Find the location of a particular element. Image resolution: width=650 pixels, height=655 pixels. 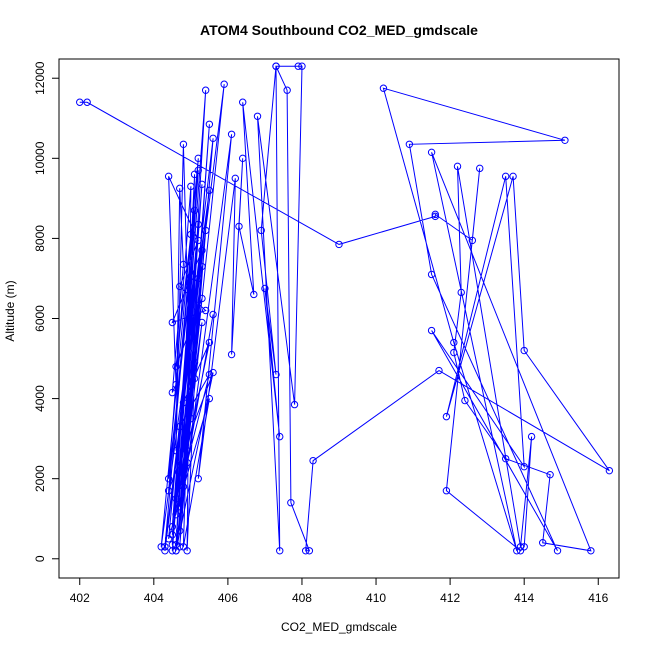

y-tick-label: 8000 is located at coordinates (40, 238).